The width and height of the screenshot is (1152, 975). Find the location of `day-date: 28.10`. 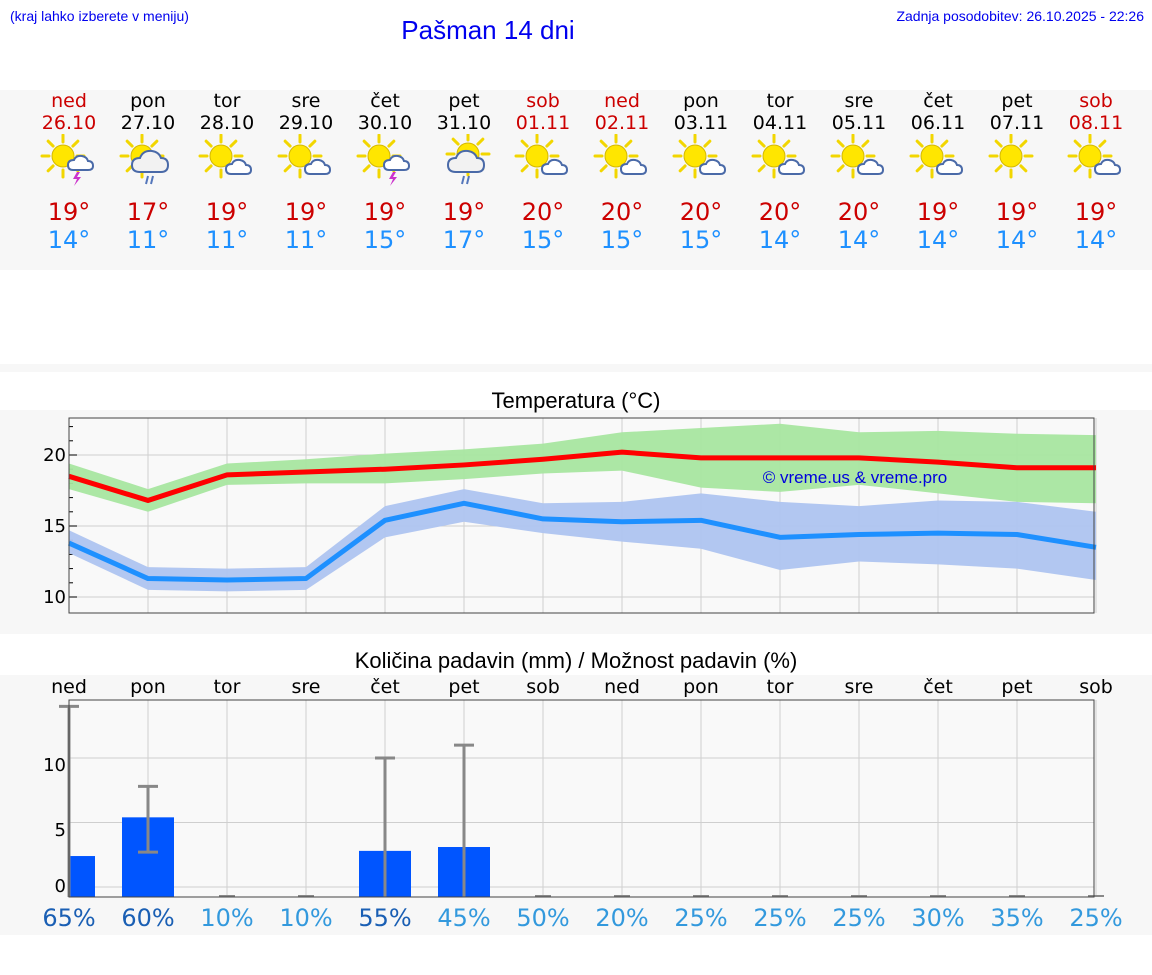

day-date: 28.10 is located at coordinates (227, 123).